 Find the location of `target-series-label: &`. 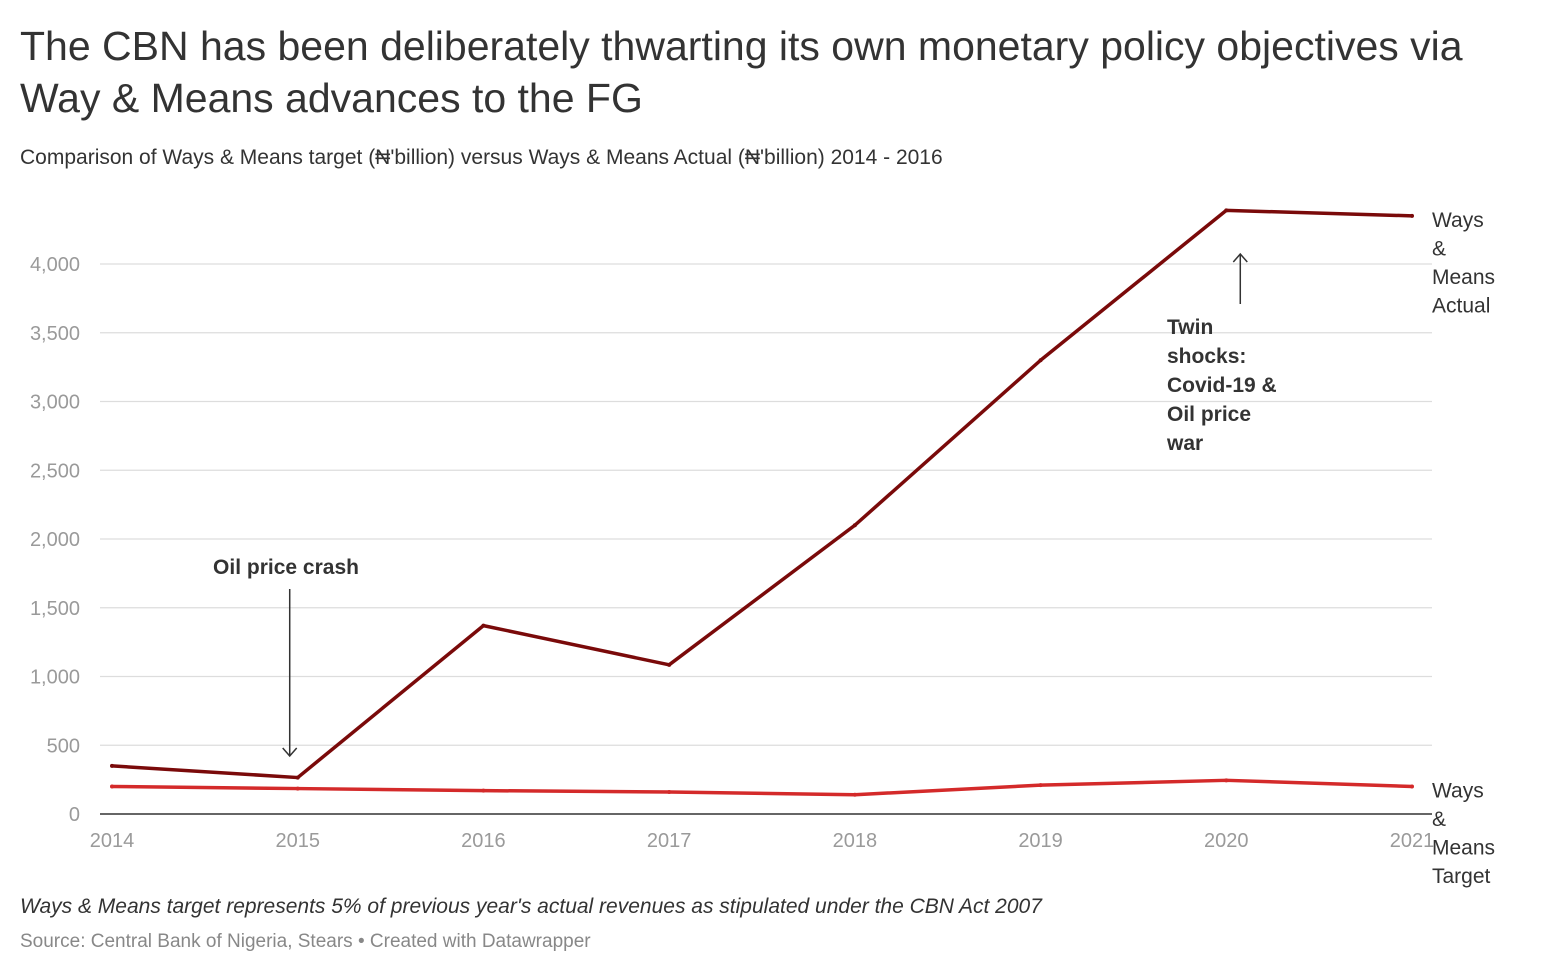

target-series-label: & is located at coordinates (1439, 819).